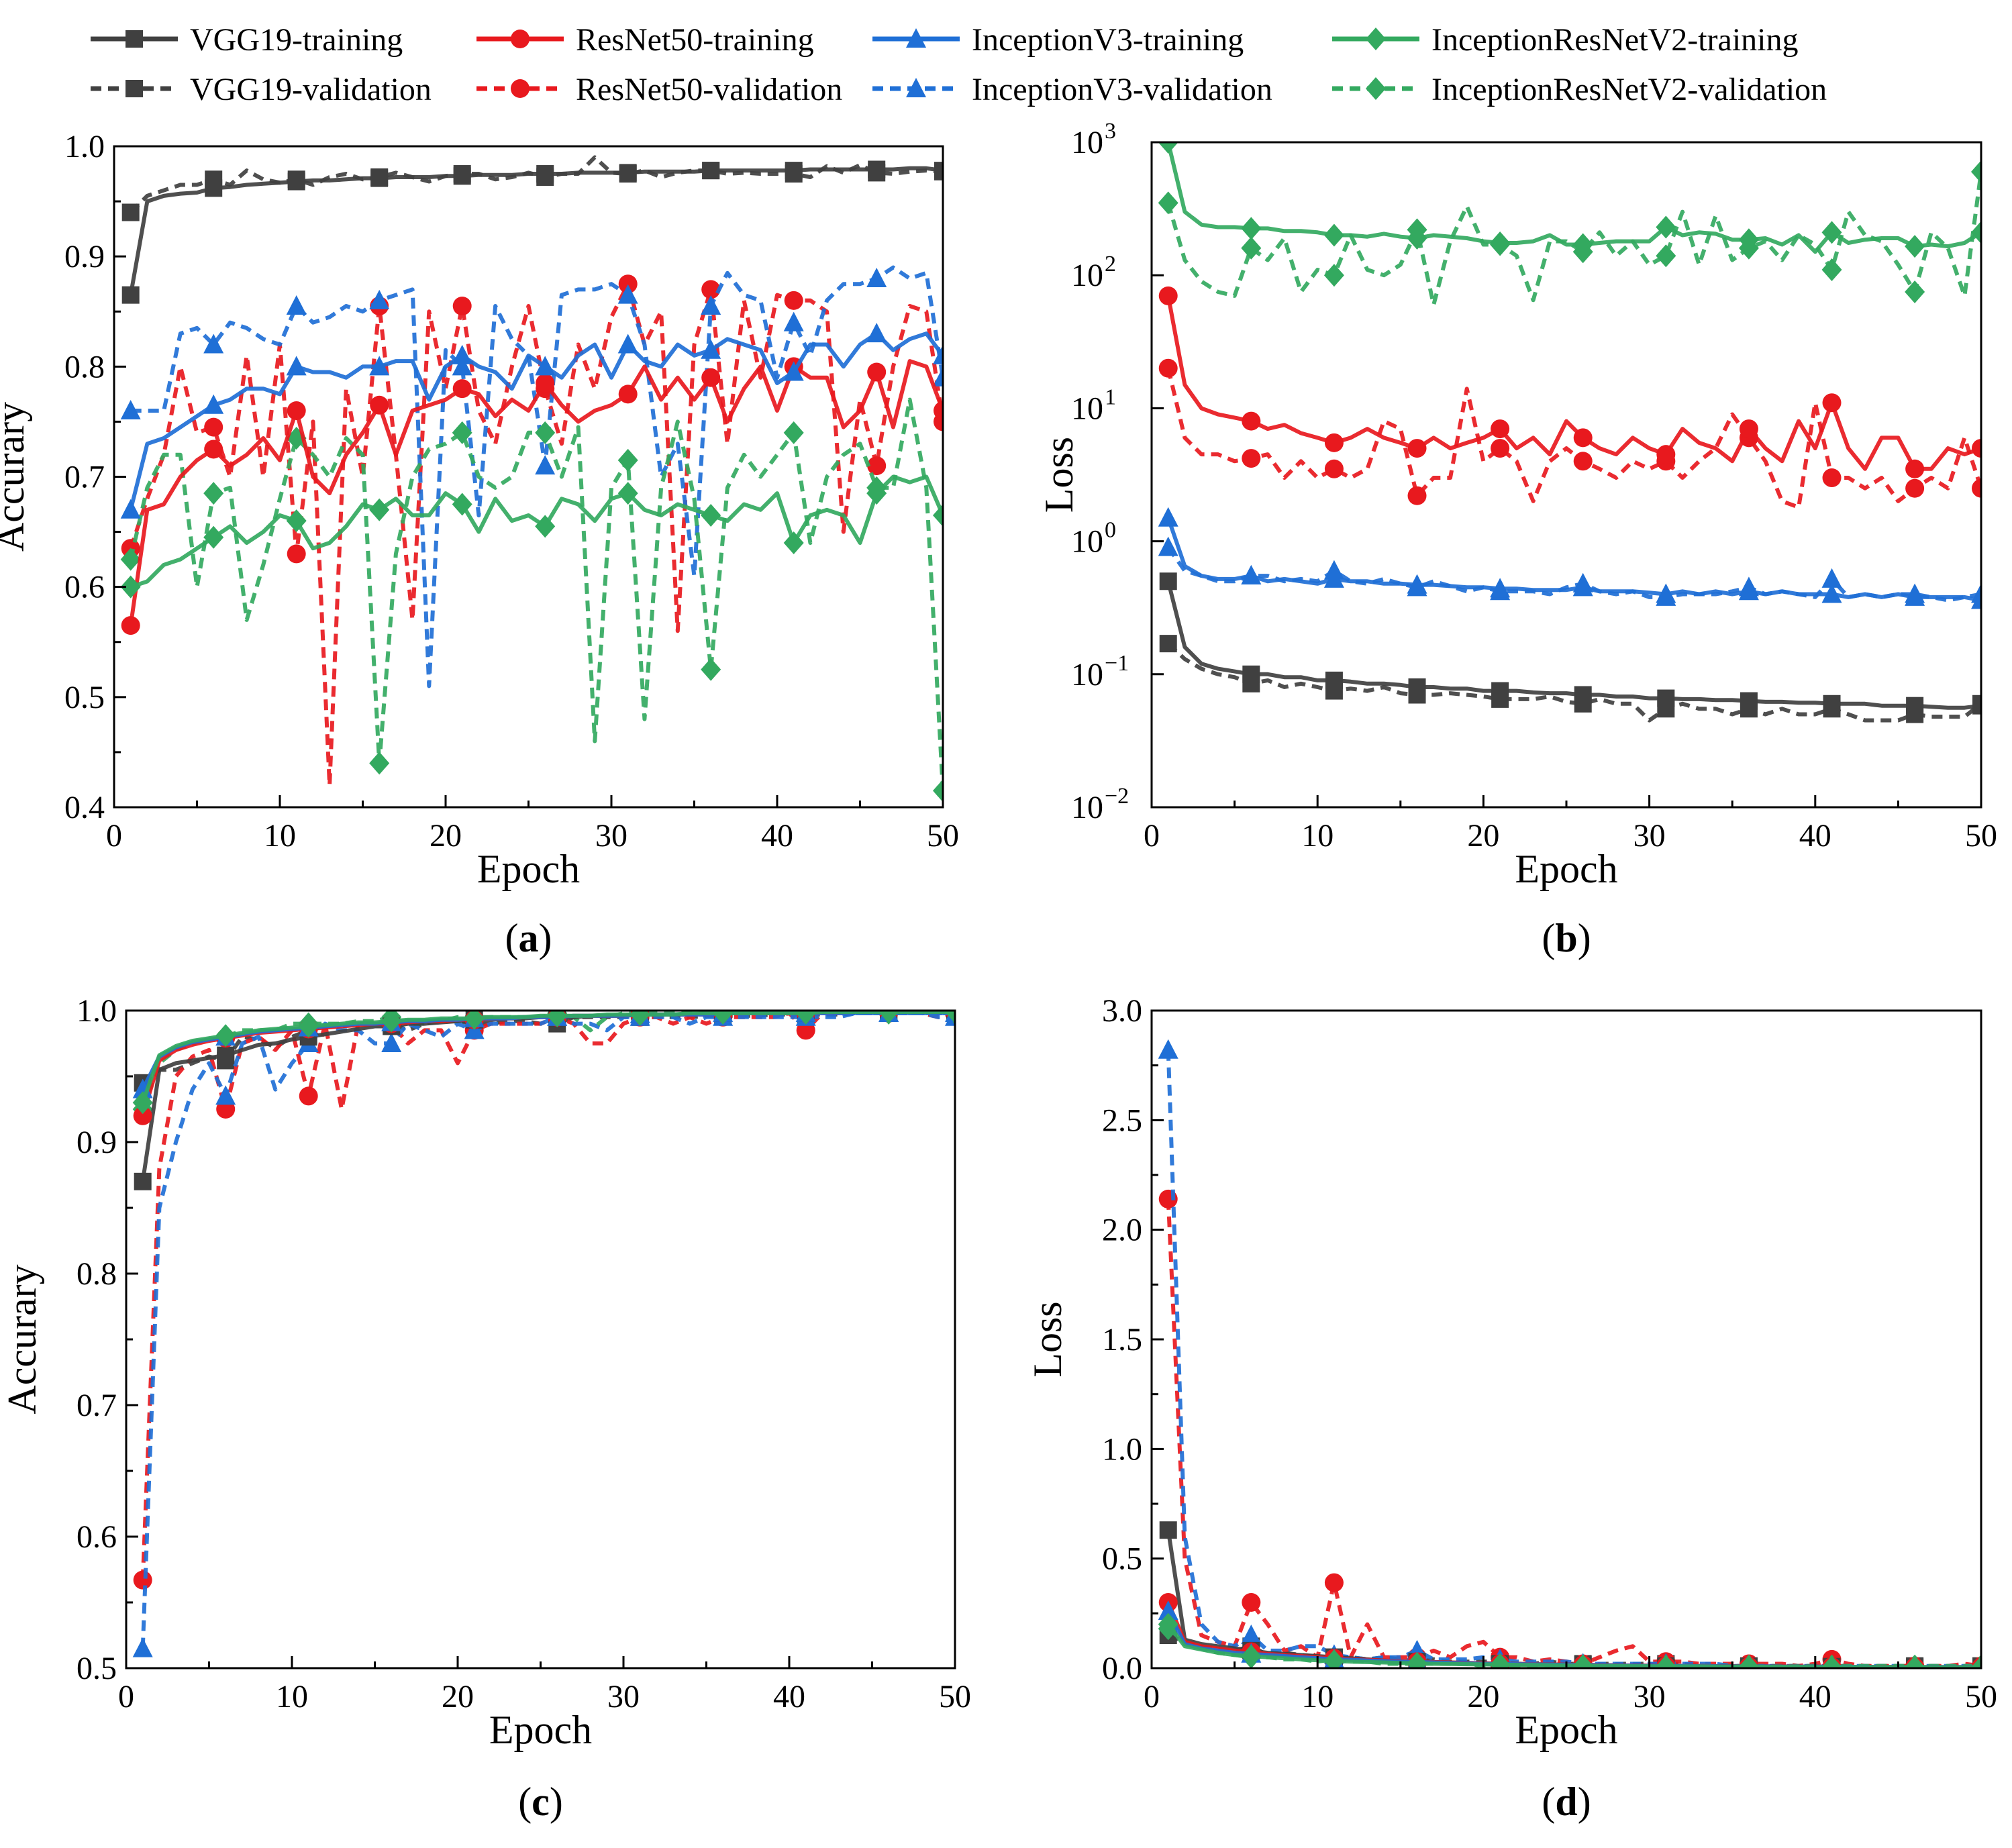 The width and height of the screenshot is (2012, 1848). What do you see at coordinates (1122, 1011) in the screenshot?
I see `y-tick-label: 3.0` at bounding box center [1122, 1011].